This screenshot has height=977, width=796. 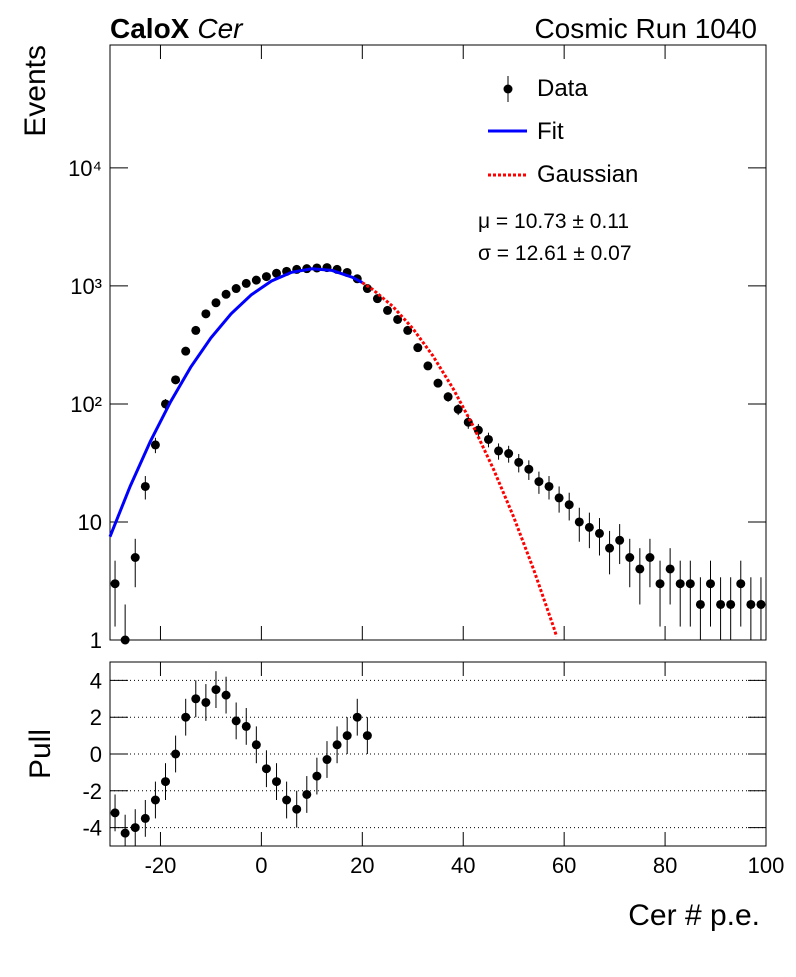 What do you see at coordinates (161, 865) in the screenshot?
I see `x-tick-label: -20` at bounding box center [161, 865].